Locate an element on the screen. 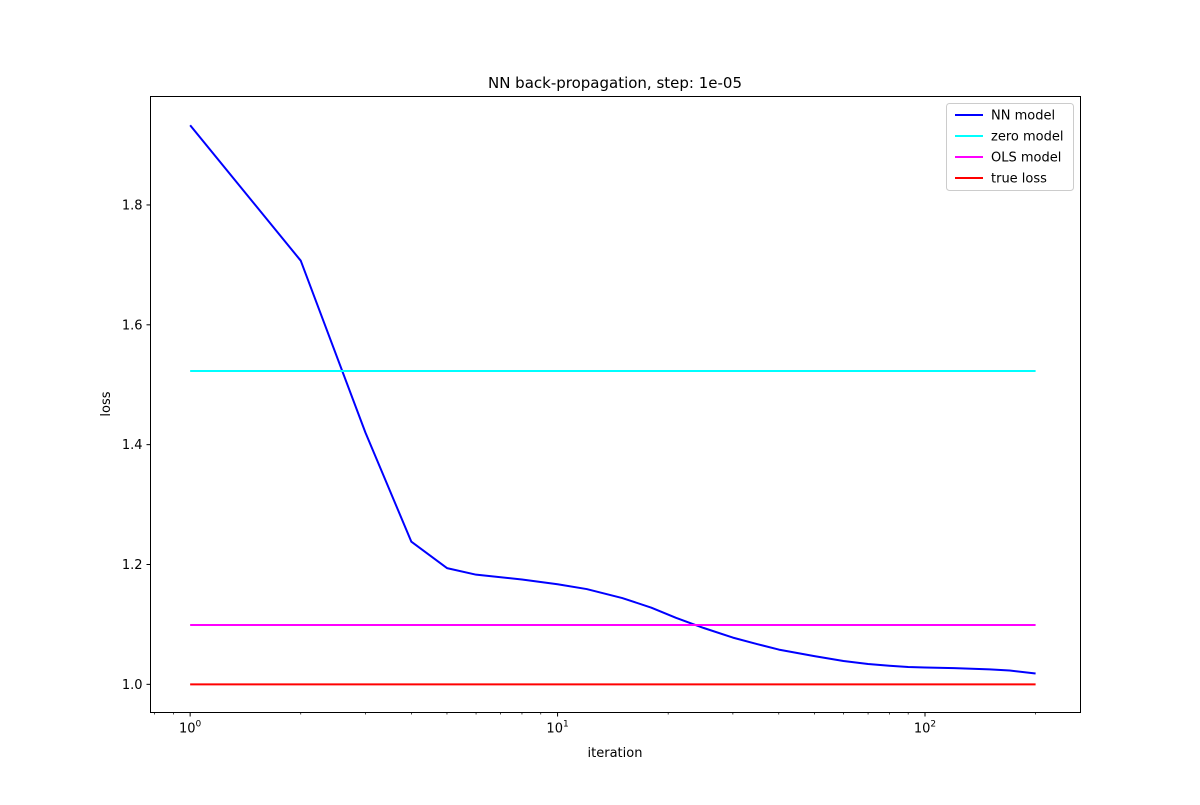 Image resolution: width=1200 pixels, height=805 pixels. y-tick-label: 1.4 is located at coordinates (132, 445).